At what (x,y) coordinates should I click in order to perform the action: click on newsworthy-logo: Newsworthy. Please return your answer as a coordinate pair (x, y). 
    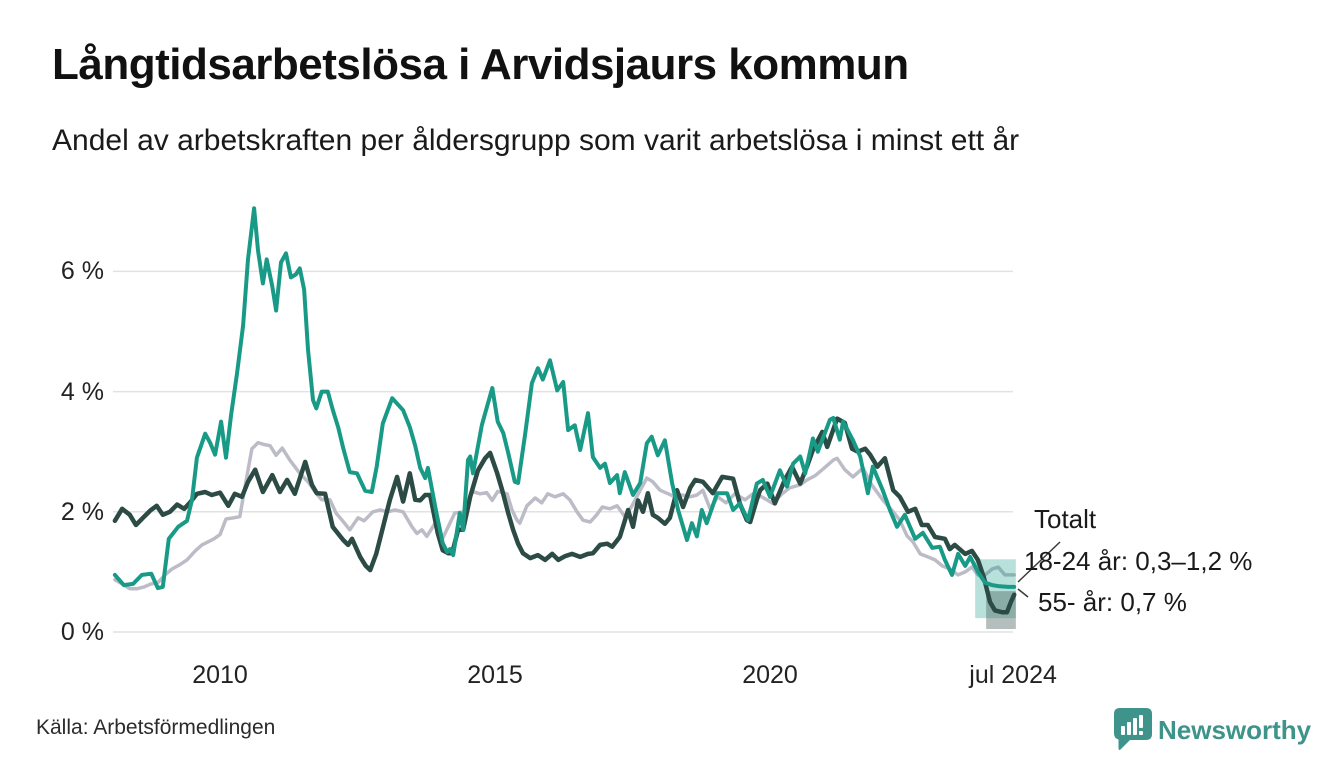
    Looking at the image, I should click on (1217, 731).